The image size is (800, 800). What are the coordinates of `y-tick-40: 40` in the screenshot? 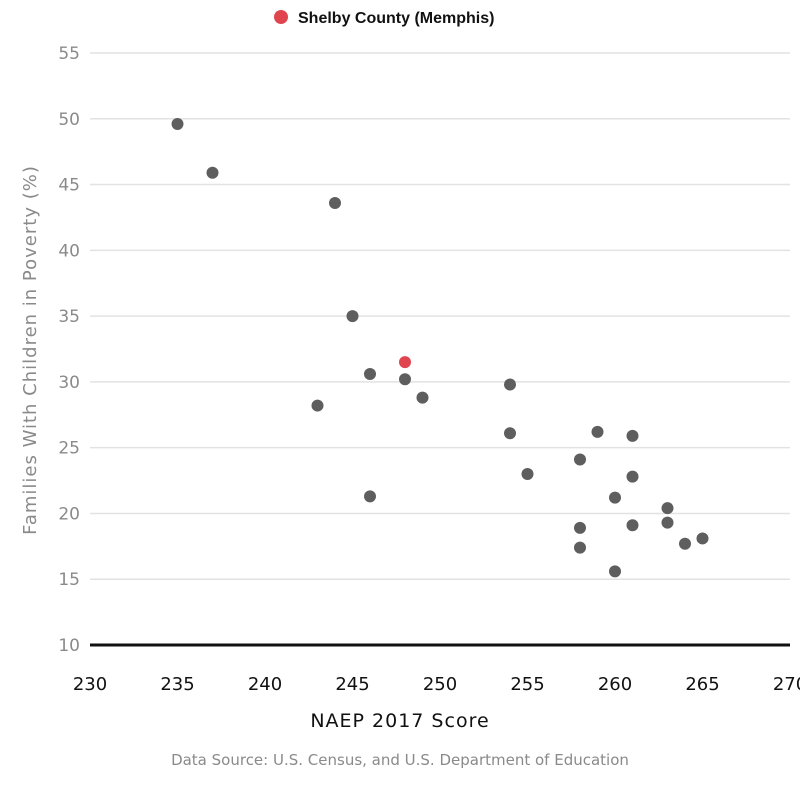 It's located at (69, 251).